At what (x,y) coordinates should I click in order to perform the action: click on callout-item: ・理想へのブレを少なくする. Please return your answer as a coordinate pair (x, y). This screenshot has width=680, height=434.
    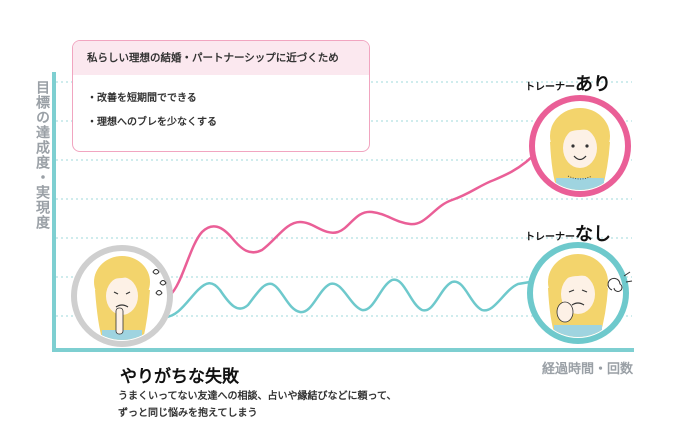
    Looking at the image, I should click on (152, 122).